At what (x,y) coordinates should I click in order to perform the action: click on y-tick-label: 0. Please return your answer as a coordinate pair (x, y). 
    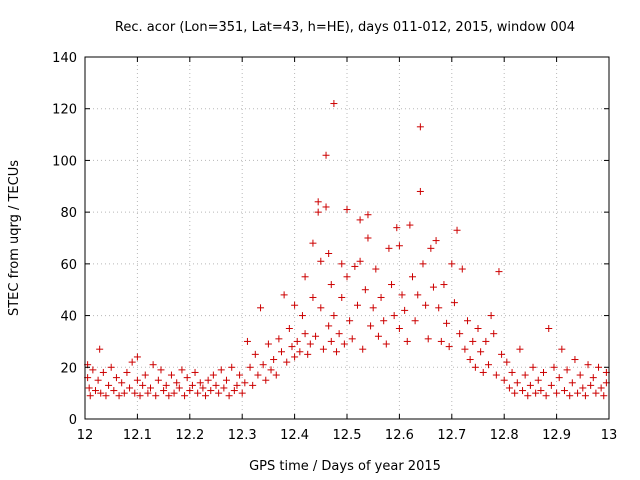
    Looking at the image, I should click on (73, 420).